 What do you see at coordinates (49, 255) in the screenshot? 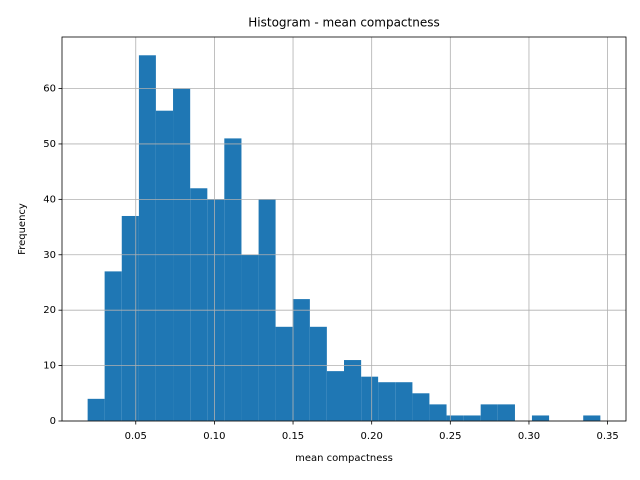
I see `y-tick-label: 30` at bounding box center [49, 255].